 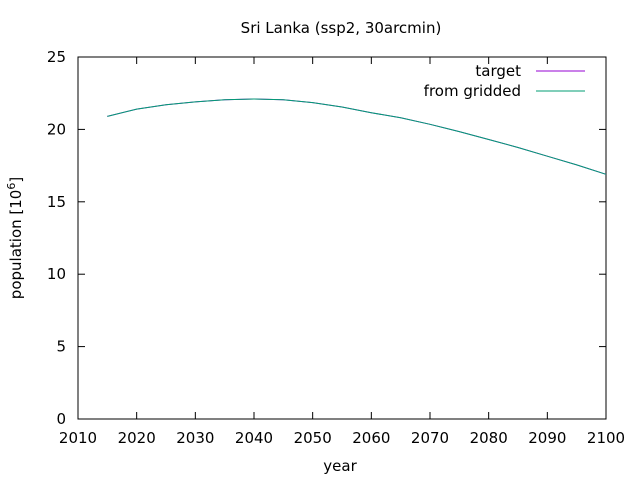 What do you see at coordinates (606, 438) in the screenshot?
I see `x-tick-label: 2100` at bounding box center [606, 438].